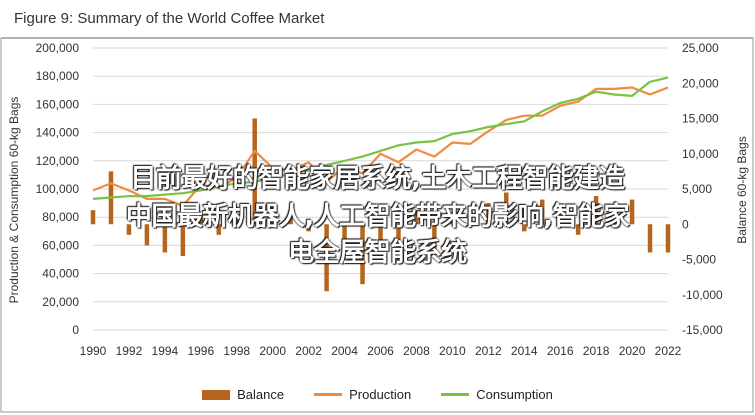 The width and height of the screenshot is (755, 415). What do you see at coordinates (488, 351) in the screenshot?
I see `x-tick-label: 2012` at bounding box center [488, 351].